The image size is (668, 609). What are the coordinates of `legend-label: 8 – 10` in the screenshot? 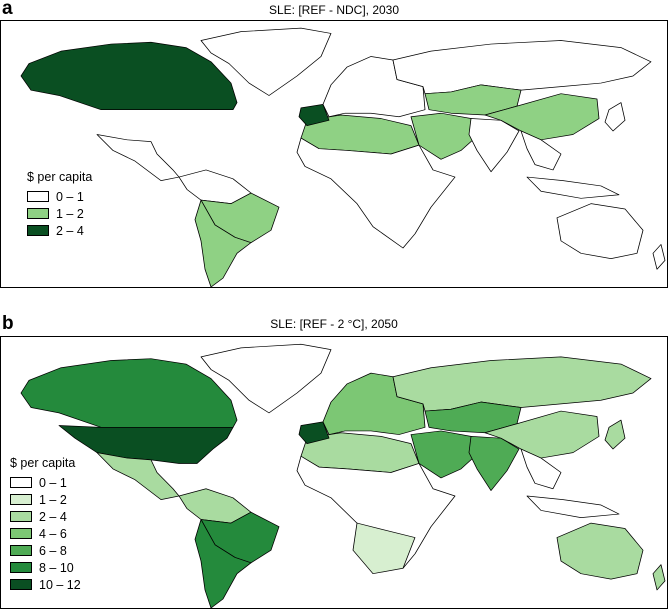 It's located at (56, 567).